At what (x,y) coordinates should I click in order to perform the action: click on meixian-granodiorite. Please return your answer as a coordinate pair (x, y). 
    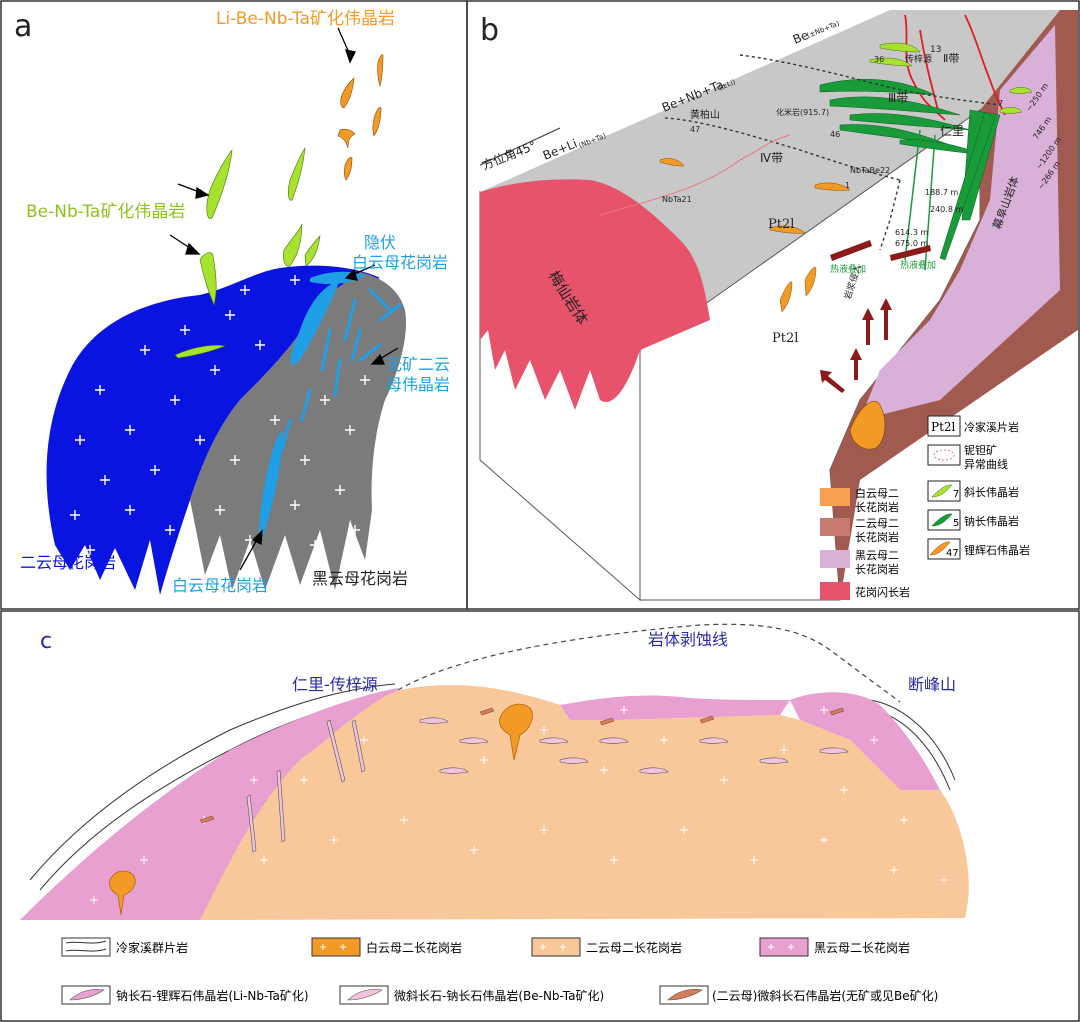
    Looking at the image, I should click on (595, 294).